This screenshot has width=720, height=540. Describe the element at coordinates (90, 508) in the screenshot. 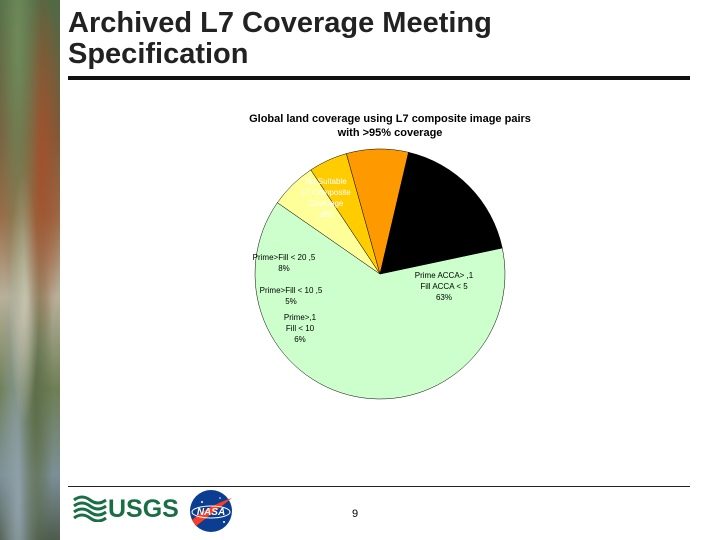

I see `usgs-wave-icon` at that location.